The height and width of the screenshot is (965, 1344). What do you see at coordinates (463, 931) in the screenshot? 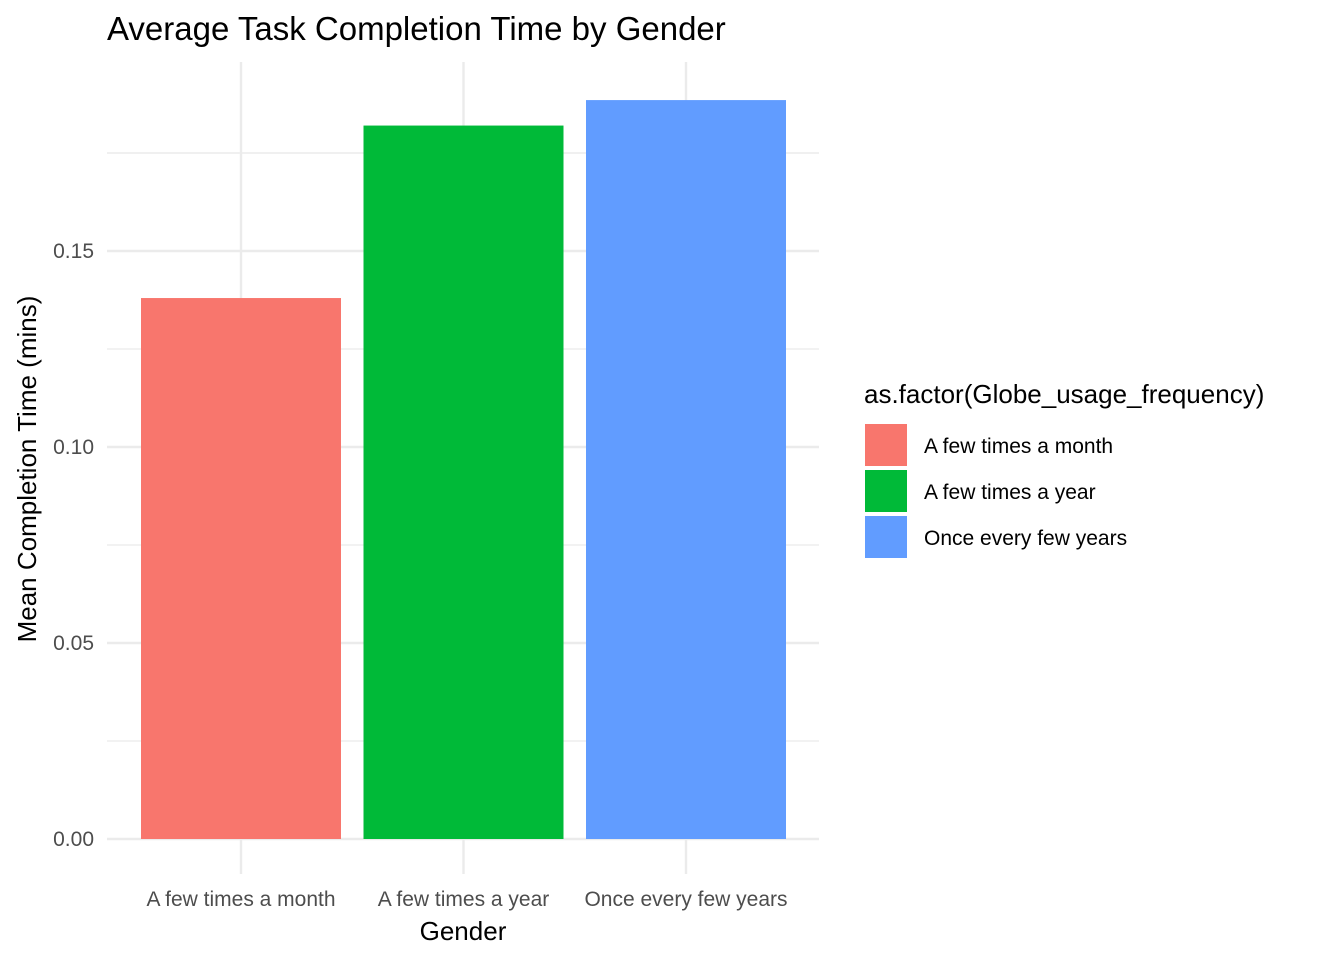
I see `x-axis-title: Gender` at bounding box center [463, 931].